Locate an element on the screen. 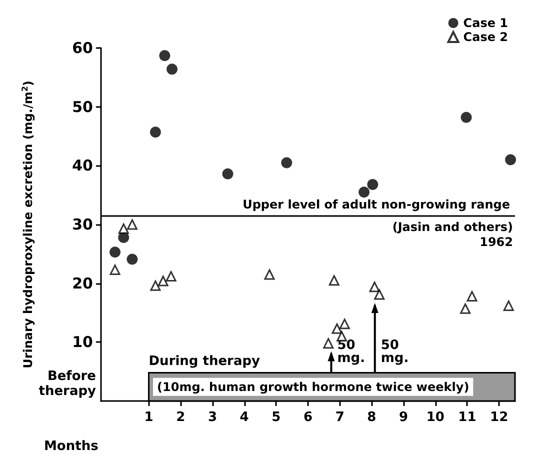 This screenshot has width=541, height=458. x-tick-label: 12 is located at coordinates (499, 417).